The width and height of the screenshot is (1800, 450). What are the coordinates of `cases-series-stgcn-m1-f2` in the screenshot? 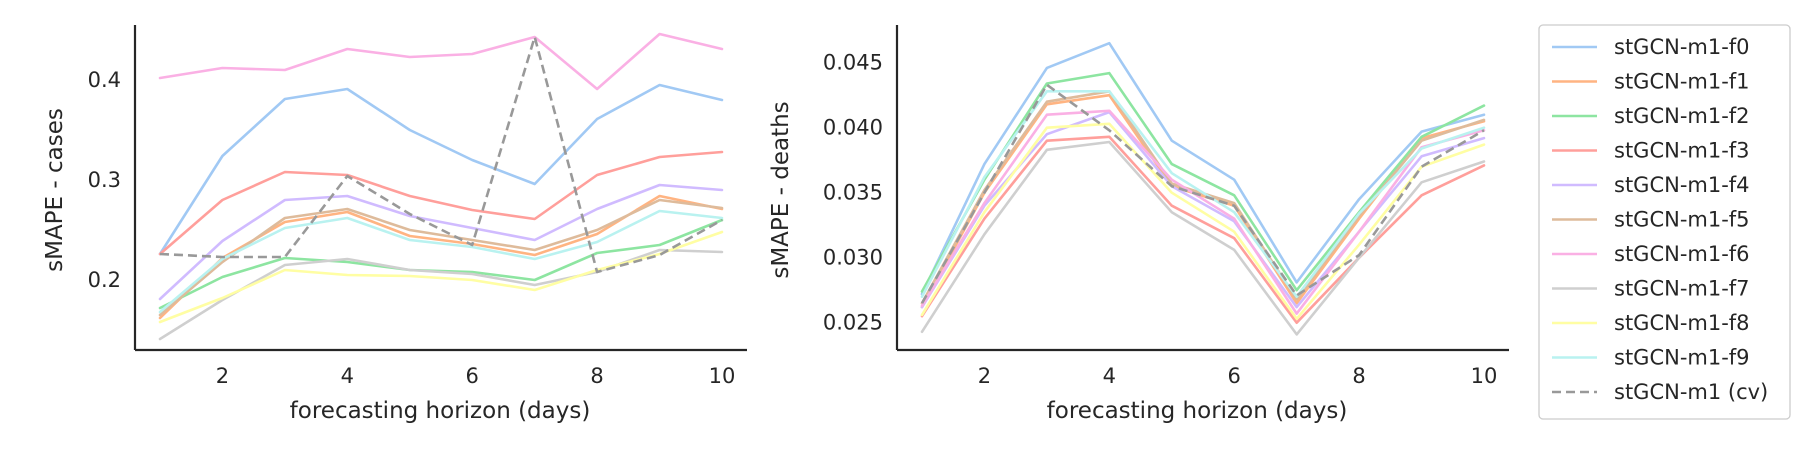 It's located at (441, 264).